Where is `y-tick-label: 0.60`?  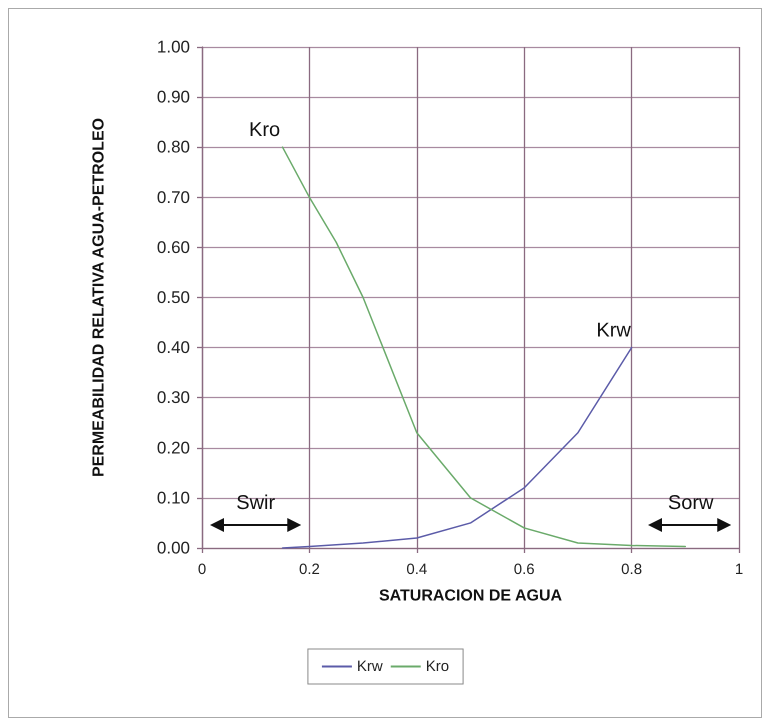
y-tick-label: 0.60 is located at coordinates (173, 247).